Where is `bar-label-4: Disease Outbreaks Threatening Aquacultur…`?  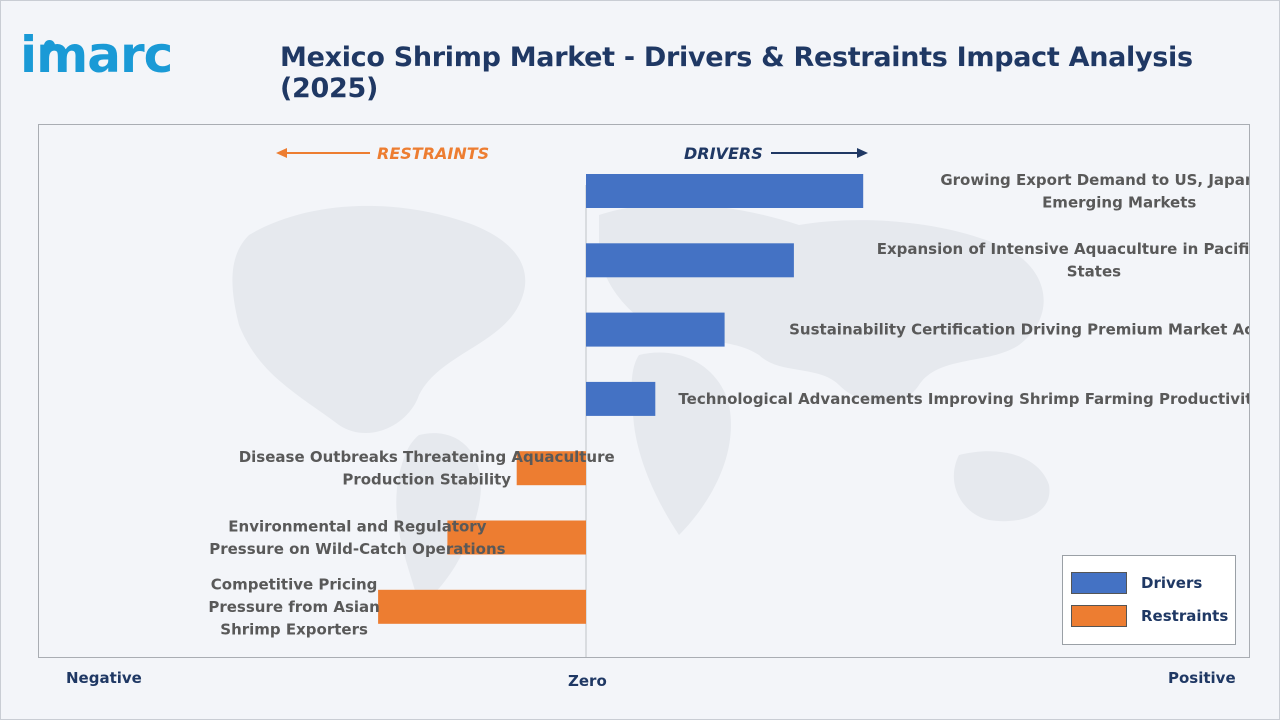 bar-label-4: Disease Outbreaks Threatening Aquacultur… is located at coordinates (427, 468).